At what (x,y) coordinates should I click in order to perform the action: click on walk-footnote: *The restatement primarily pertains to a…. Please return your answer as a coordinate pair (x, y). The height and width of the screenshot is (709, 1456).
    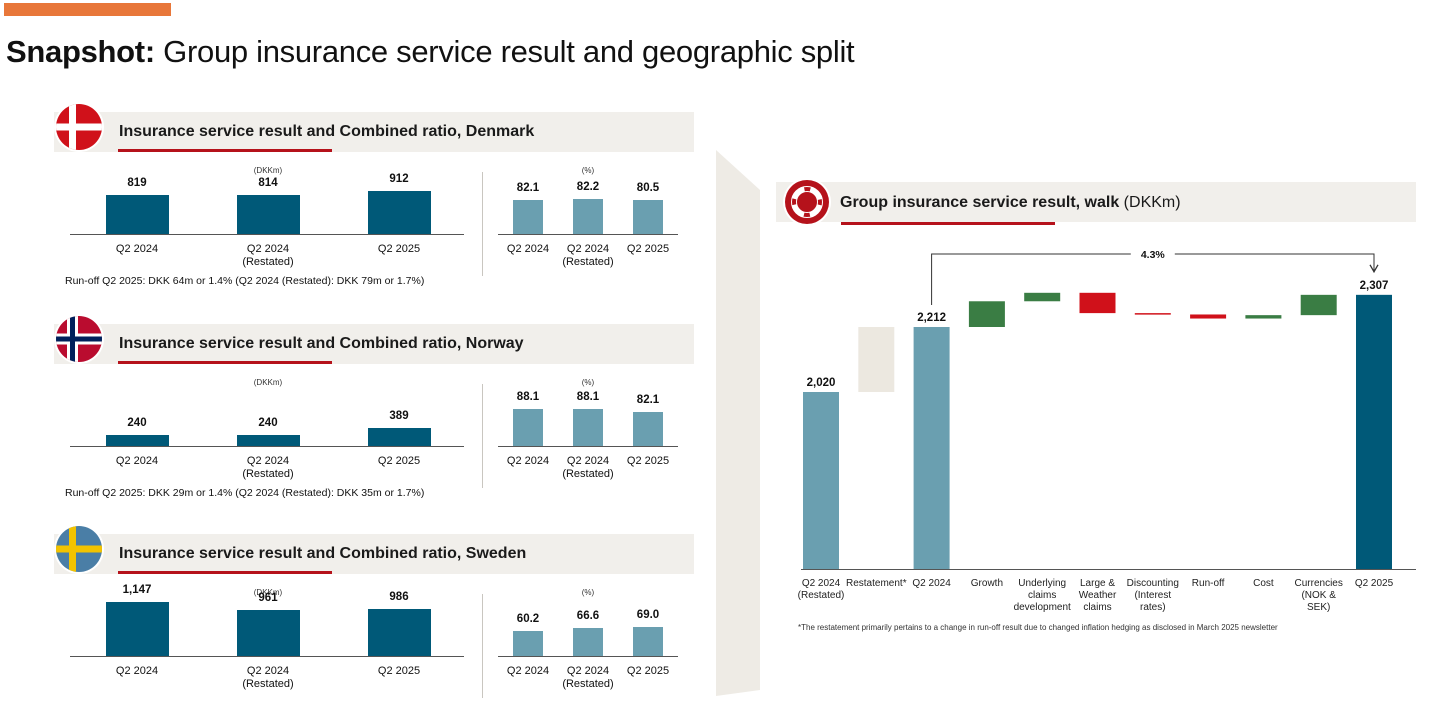
    Looking at the image, I should click on (1038, 627).